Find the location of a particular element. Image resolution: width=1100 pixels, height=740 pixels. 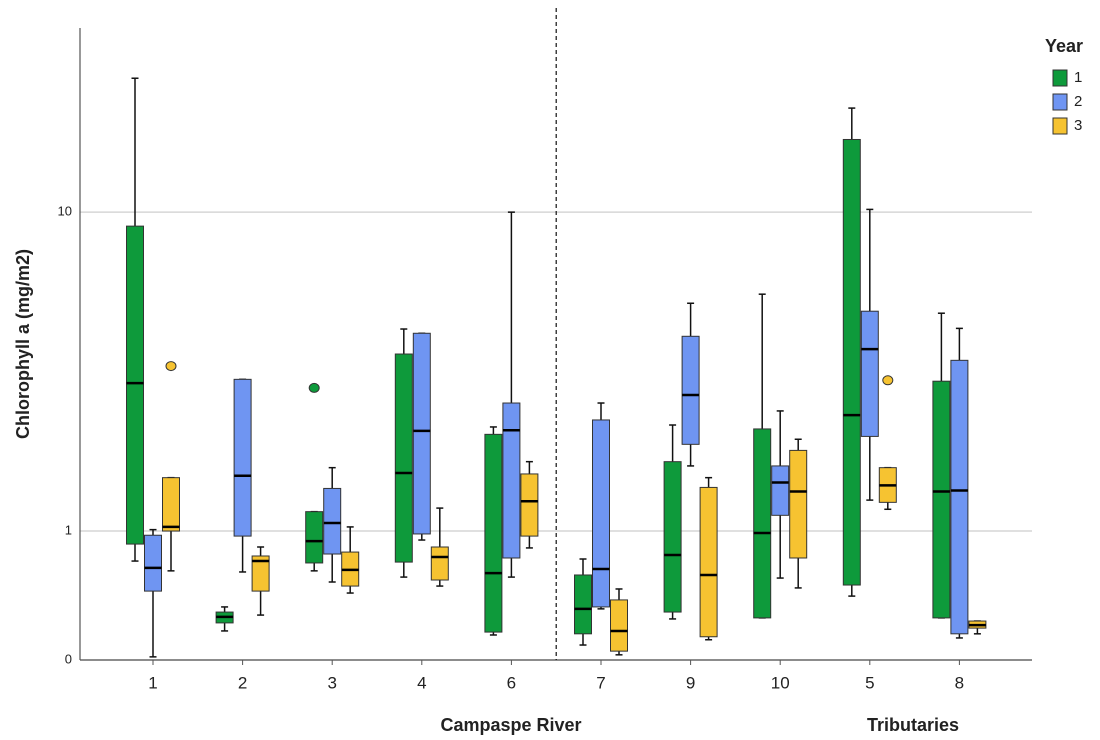

legend-label: 2 is located at coordinates (1078, 101).